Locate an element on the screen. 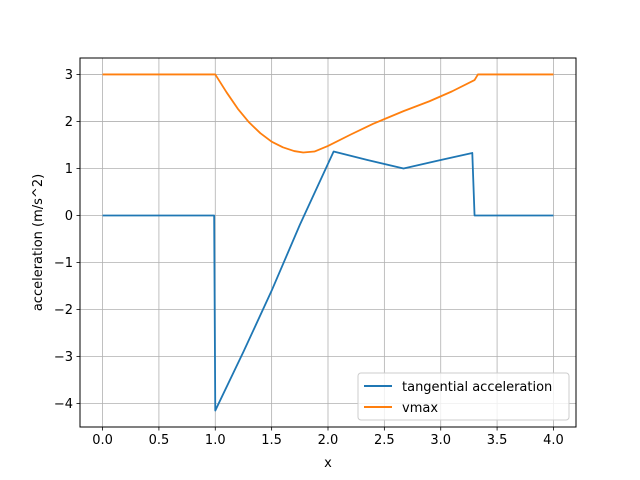  x-tick-label: 0.0 is located at coordinates (102, 440).